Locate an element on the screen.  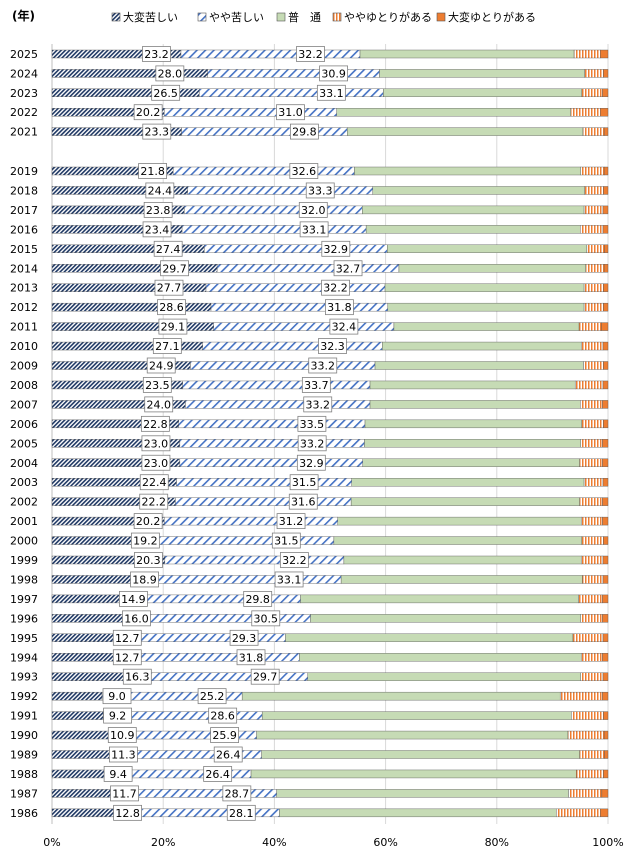
x-tick-label: 100% is located at coordinates (607, 842).